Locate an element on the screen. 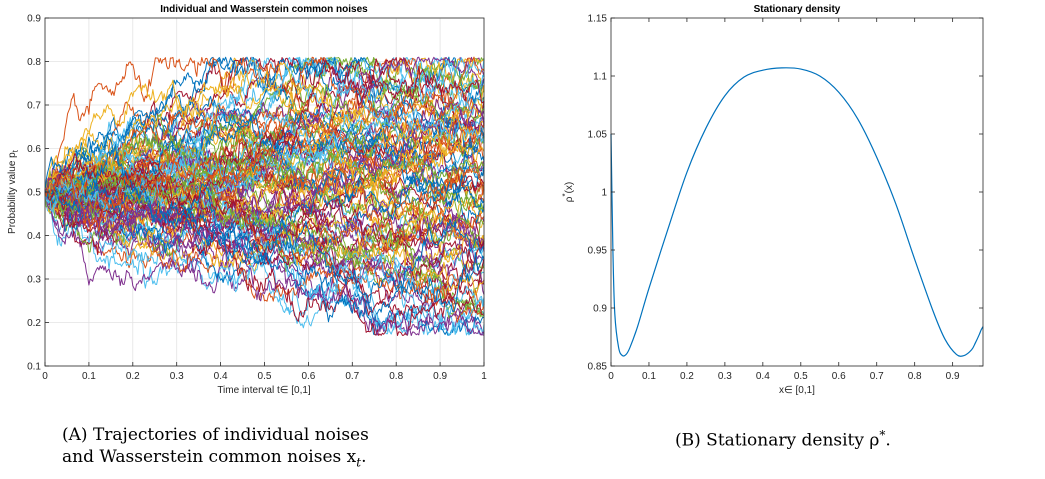 The height and width of the screenshot is (479, 1045). chart-b-x-tick-label: 0.3 is located at coordinates (725, 376).